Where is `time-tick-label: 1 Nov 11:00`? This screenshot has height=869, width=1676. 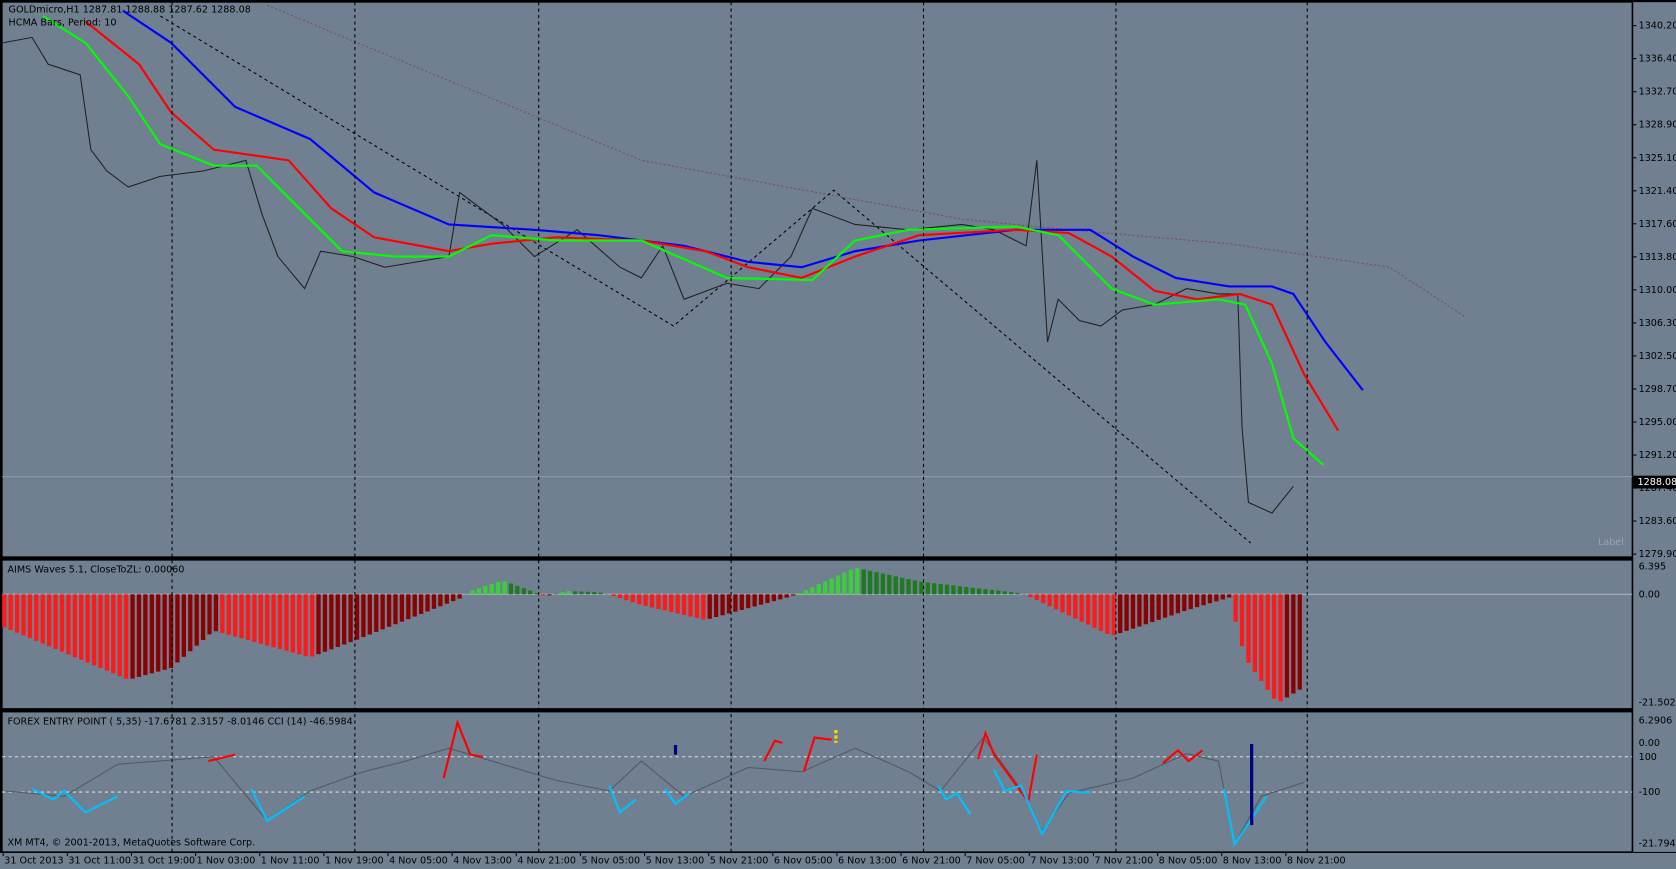 time-tick-label: 1 Nov 11:00 is located at coordinates (290, 860).